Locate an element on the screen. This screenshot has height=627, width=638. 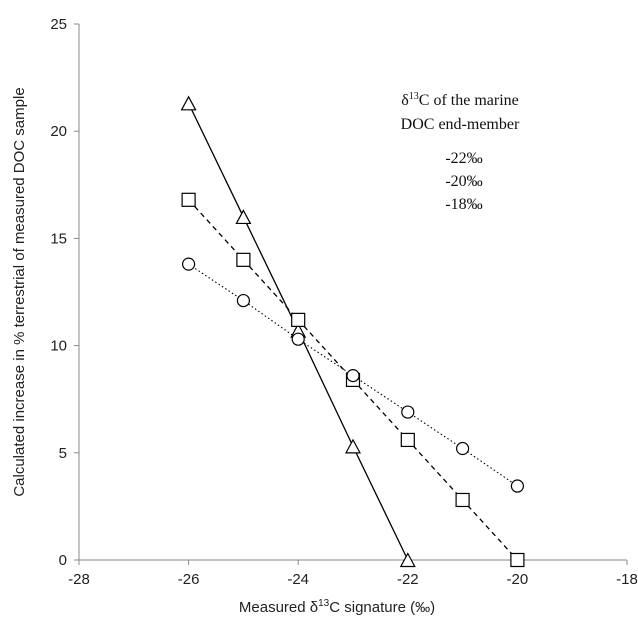
legend-entry-3: -18‰ is located at coordinates (463, 204).